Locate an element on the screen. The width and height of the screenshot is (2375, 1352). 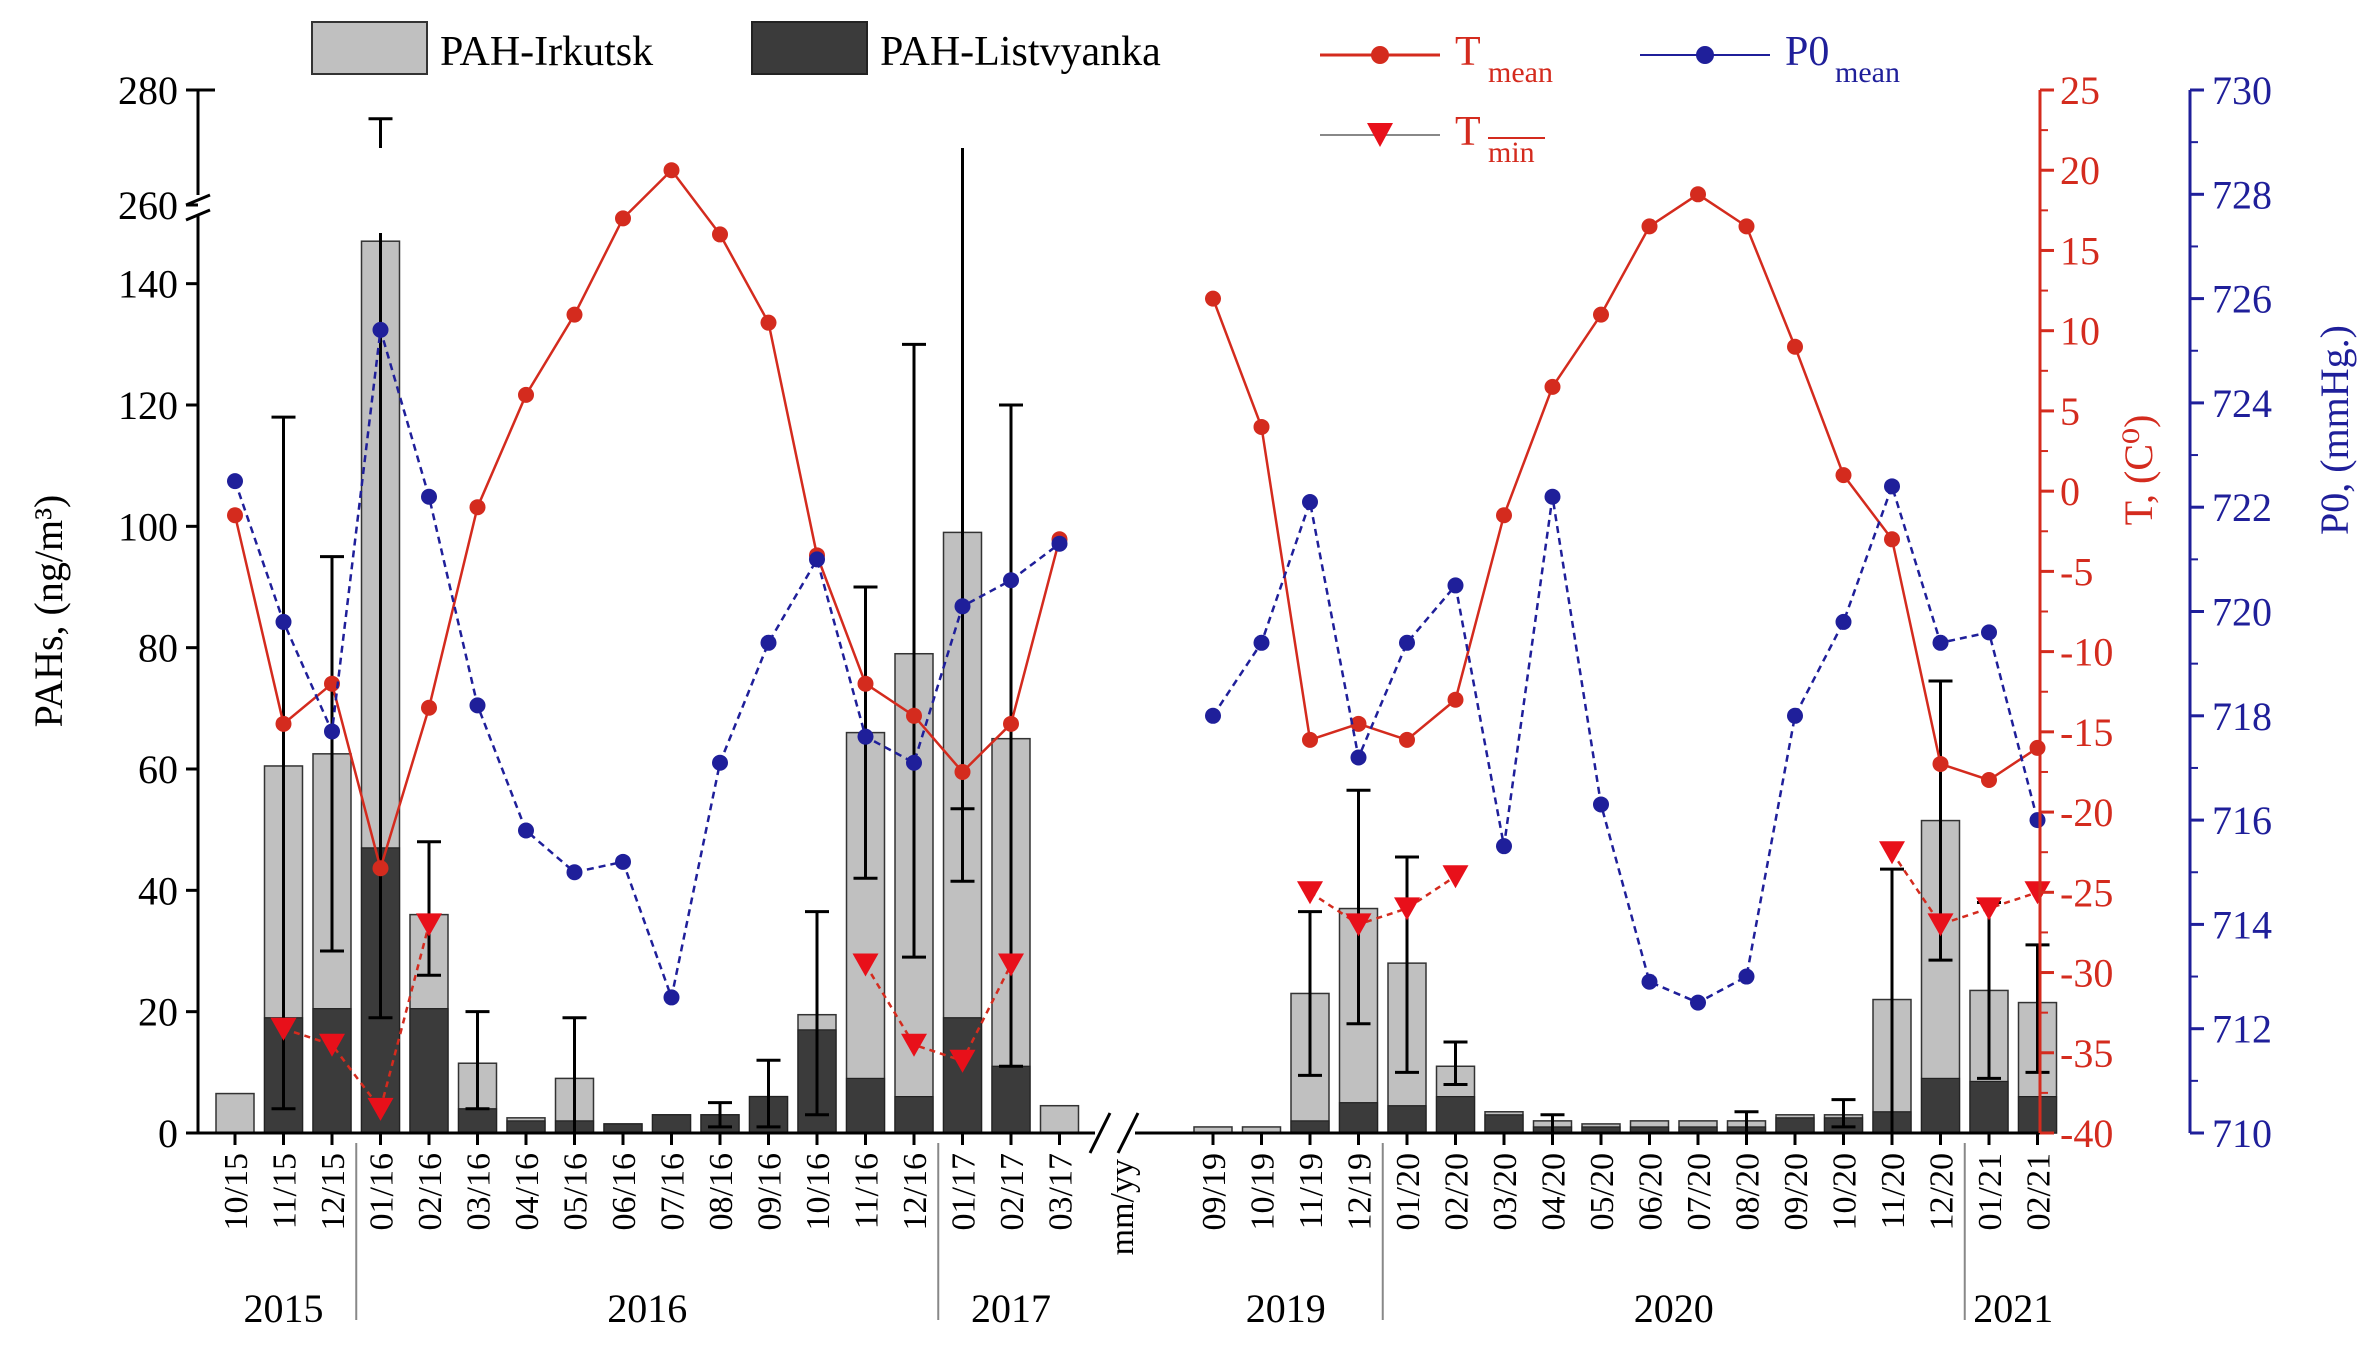
right1-tick-label: 15 is located at coordinates (2080, 250).